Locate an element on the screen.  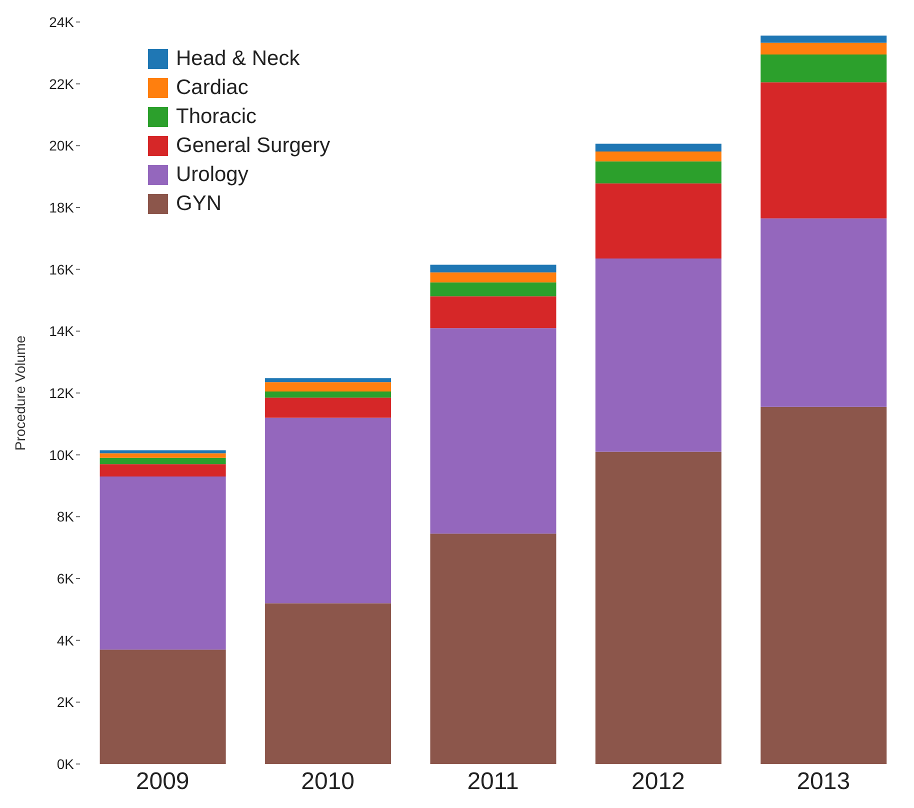
x-tick-label: 2012 is located at coordinates (658, 782).